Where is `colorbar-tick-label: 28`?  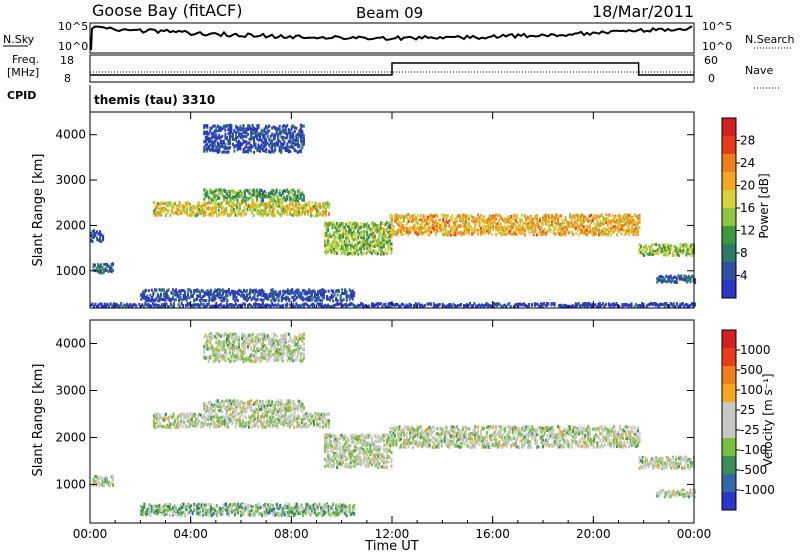
colorbar-tick-label: 28 is located at coordinates (747, 141).